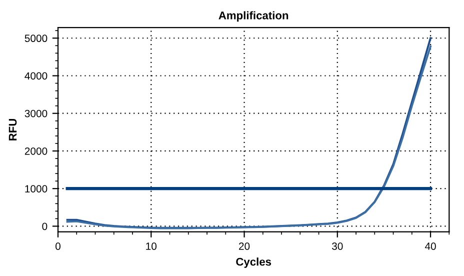 The image size is (464, 276). Describe the element at coordinates (254, 263) in the screenshot. I see `x-axis-title: Cycles` at that location.